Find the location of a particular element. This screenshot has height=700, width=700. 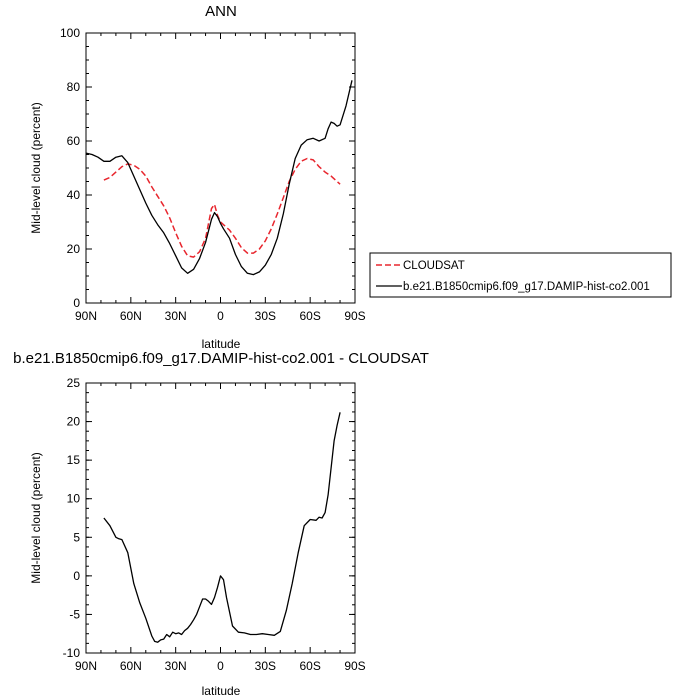

legend-cloudsat-label: CLOUDSAT is located at coordinates (434, 266).